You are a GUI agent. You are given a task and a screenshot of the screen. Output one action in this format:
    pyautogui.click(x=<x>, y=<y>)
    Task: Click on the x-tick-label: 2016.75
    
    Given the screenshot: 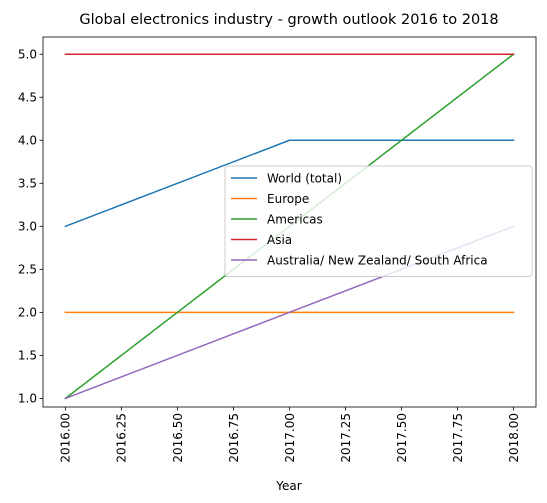 What is the action you would take?
    pyautogui.click(x=234, y=438)
    